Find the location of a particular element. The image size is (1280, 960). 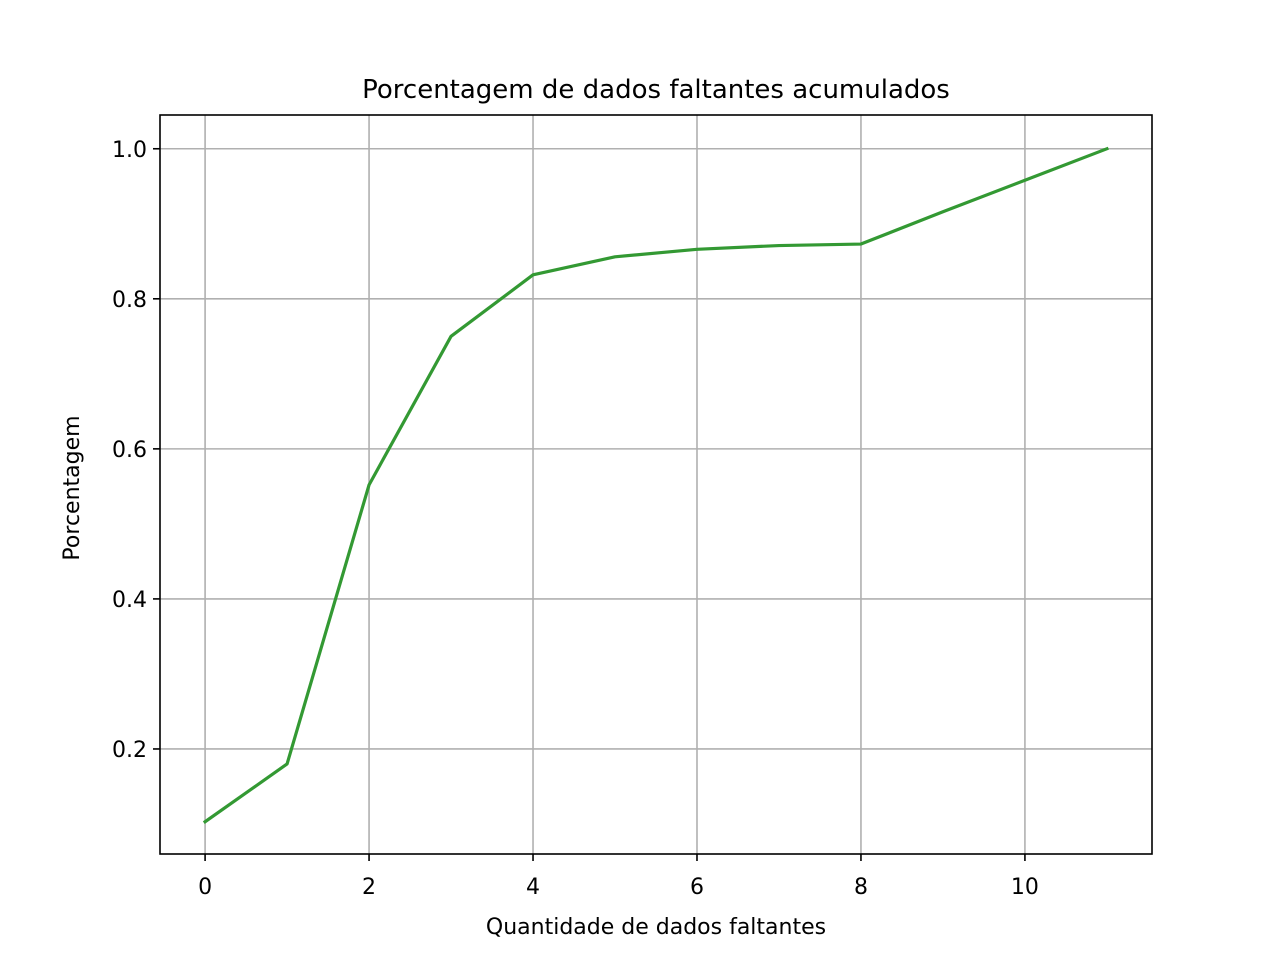

y-tick-labels: 0.2 0.4 0.6 0.8 1.0 is located at coordinates (129, 450).